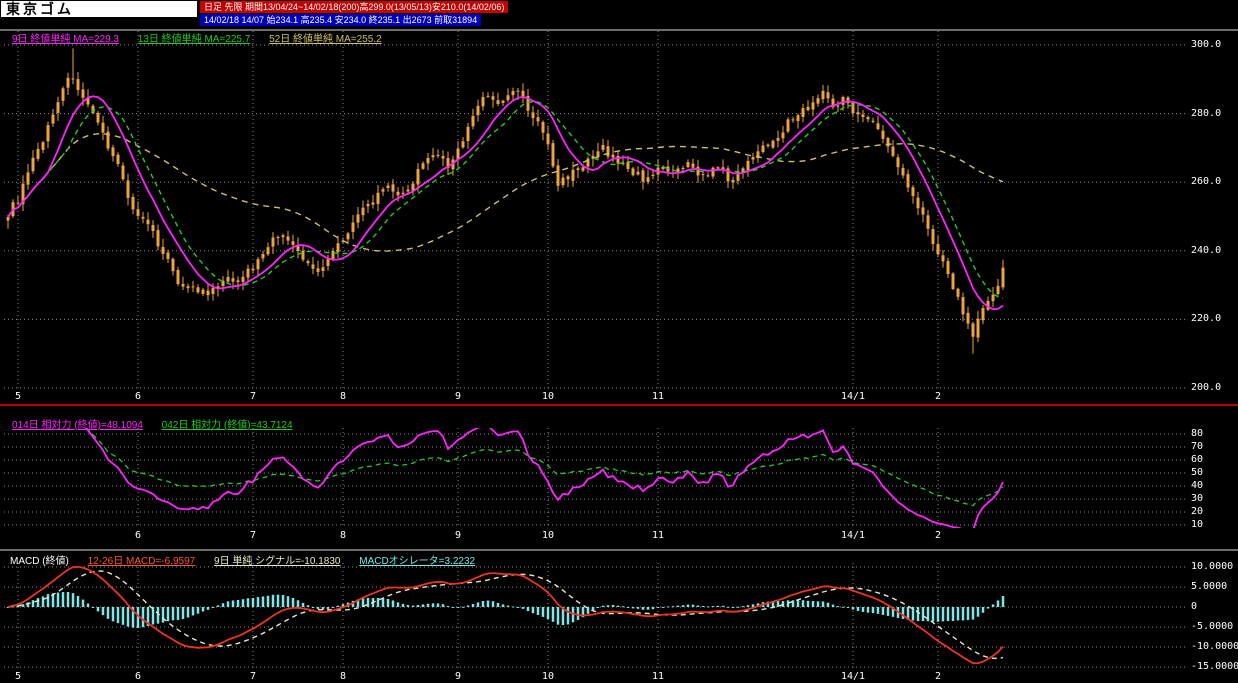 This screenshot has width=1238, height=683. What do you see at coordinates (1206, 182) in the screenshot?
I see `axis-tick-label: 260.0` at bounding box center [1206, 182].